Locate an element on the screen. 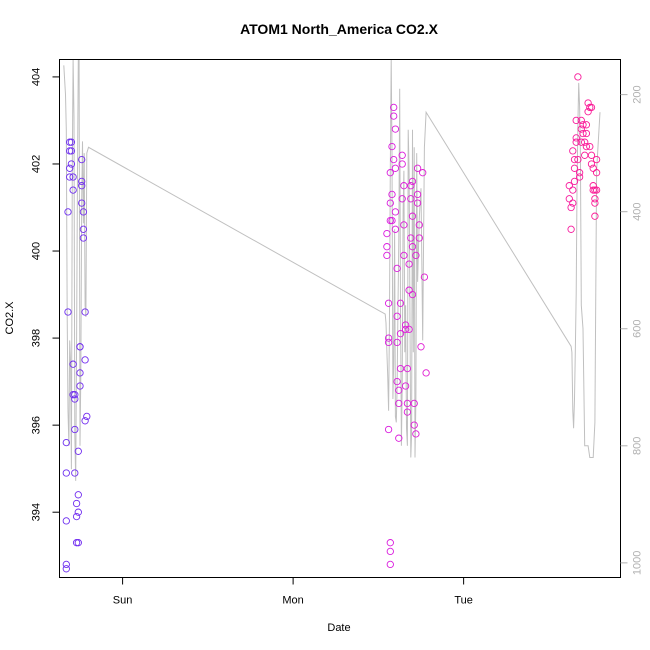 The height and width of the screenshot is (650, 650). y-tick-label: 396 is located at coordinates (37, 425).